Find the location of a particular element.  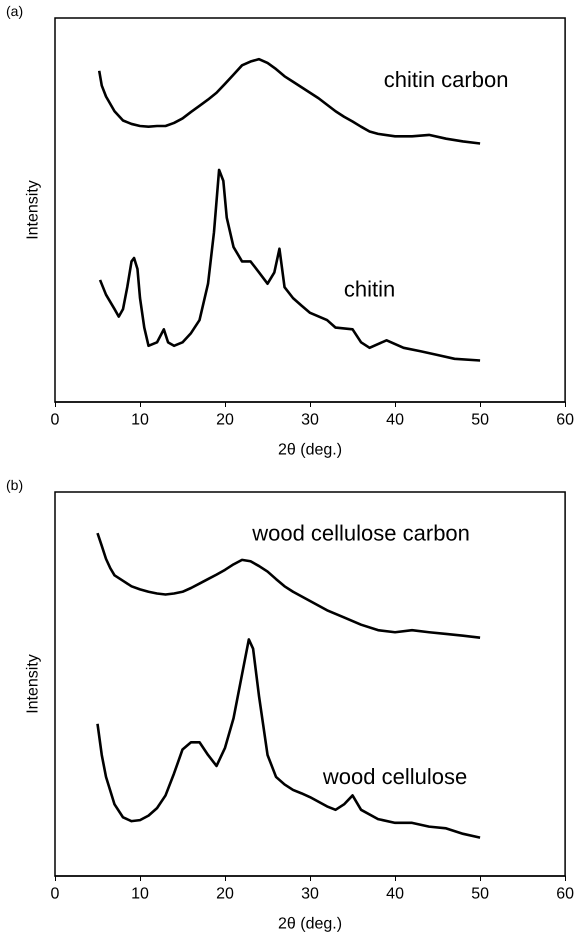

chart-title: (a) is located at coordinates (15, 11).